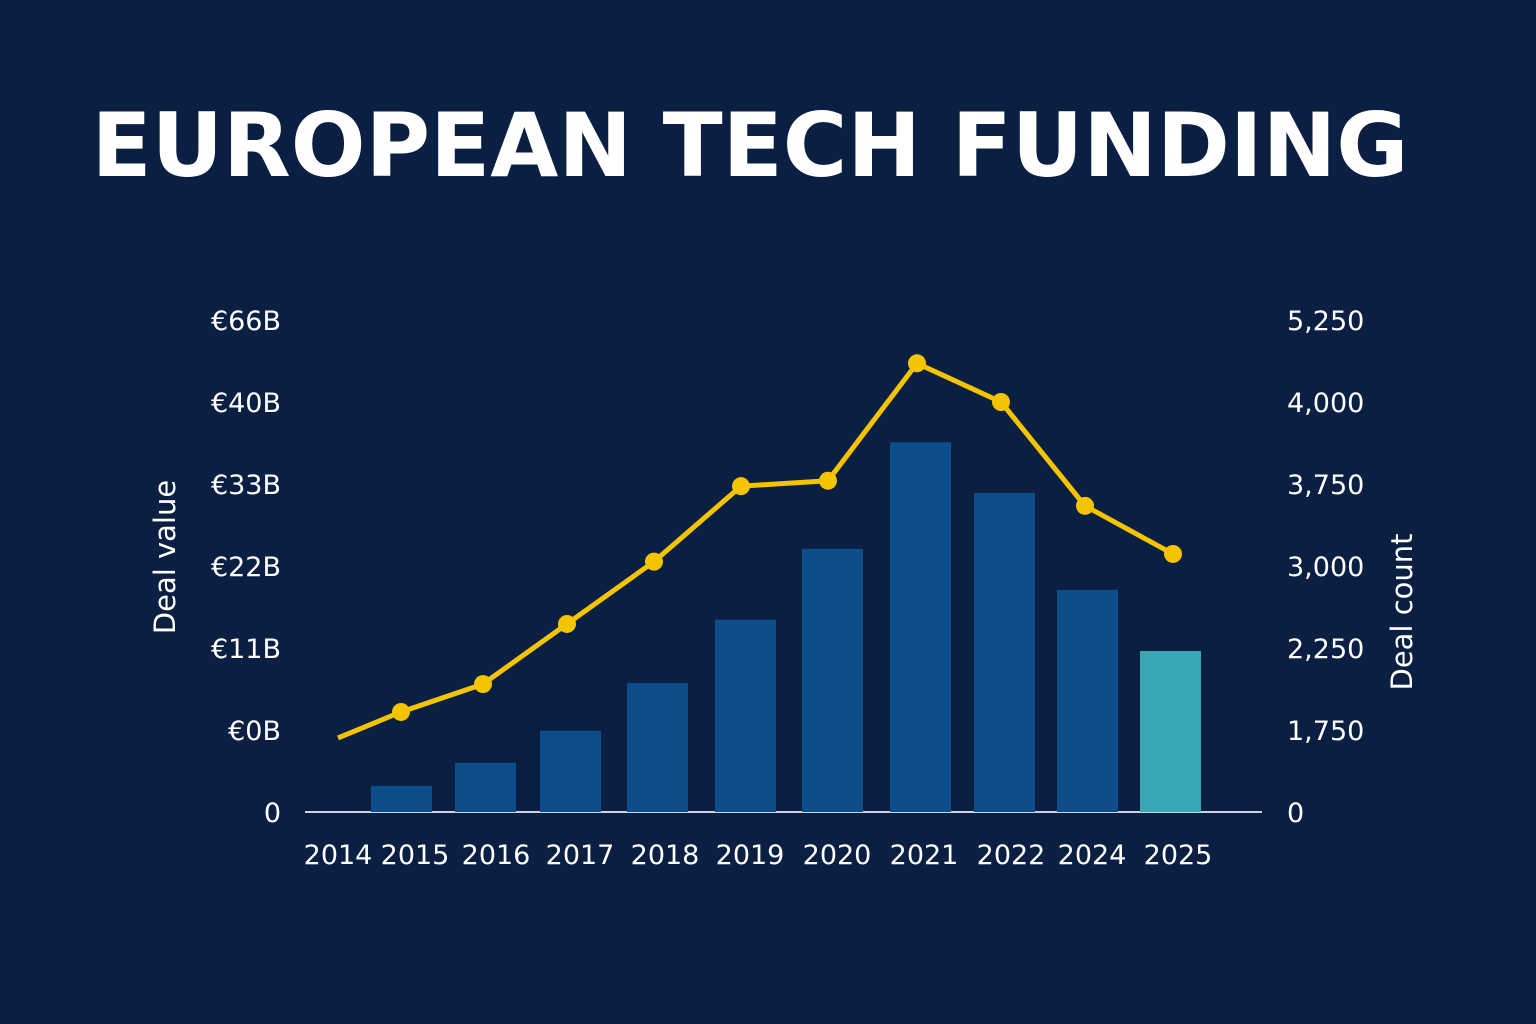  What do you see at coordinates (1325, 321) in the screenshot?
I see `right-tick-label: 5,250` at bounding box center [1325, 321].